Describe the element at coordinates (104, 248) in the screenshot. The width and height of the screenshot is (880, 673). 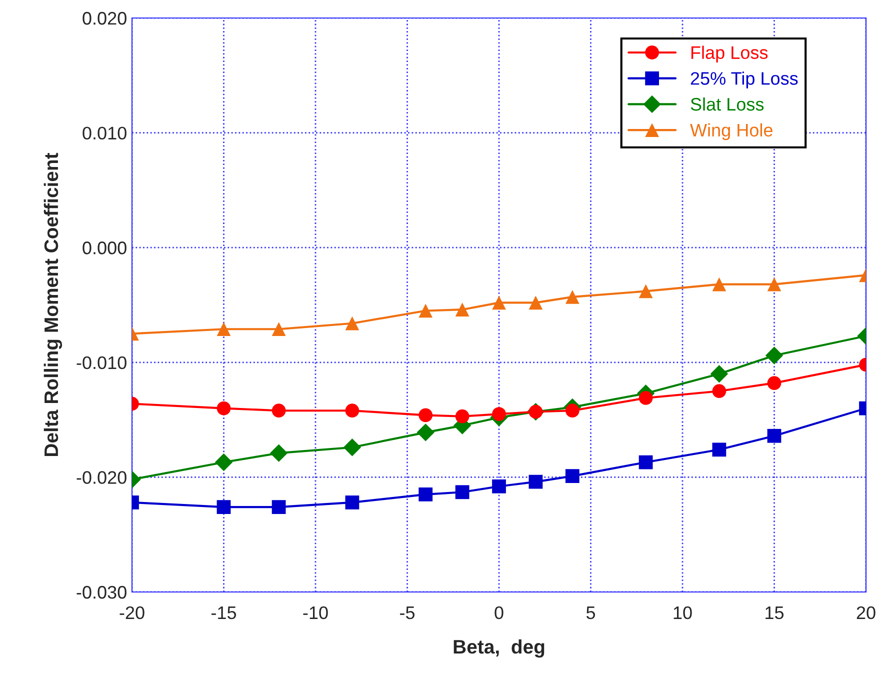
I see `y-tick-label: 0.000` at that location.